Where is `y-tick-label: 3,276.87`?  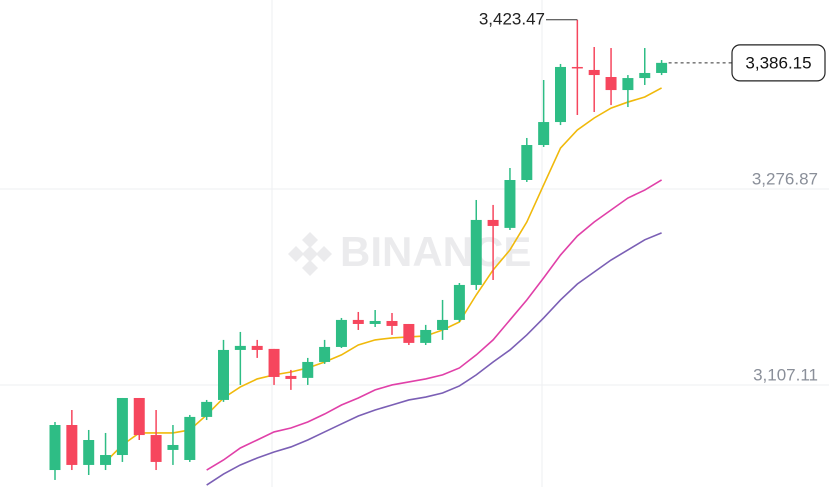
y-tick-label: 3,276.87 is located at coordinates (785, 179).